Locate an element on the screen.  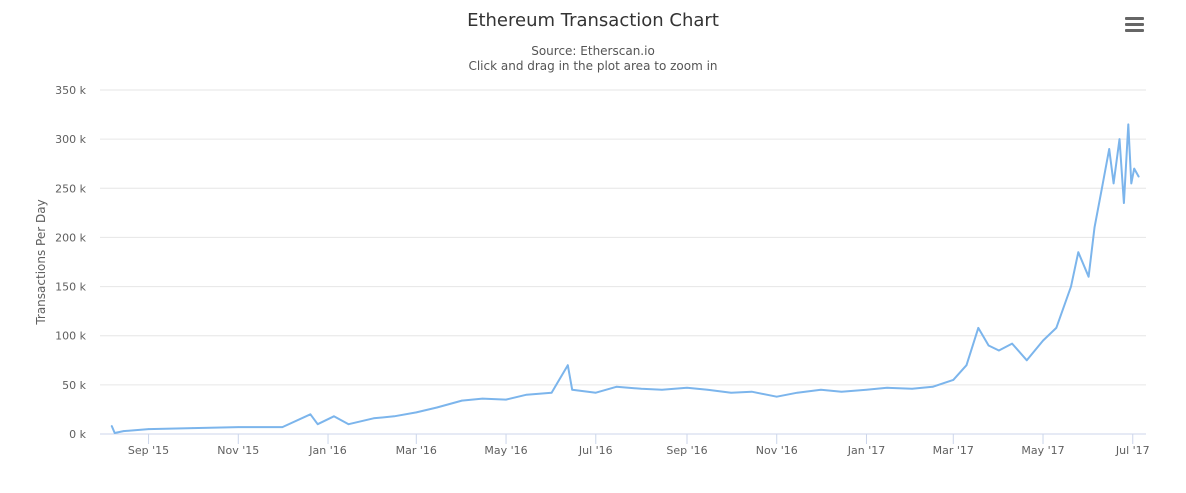
x-tick-label: Jul '17 is located at coordinates (1132, 450).